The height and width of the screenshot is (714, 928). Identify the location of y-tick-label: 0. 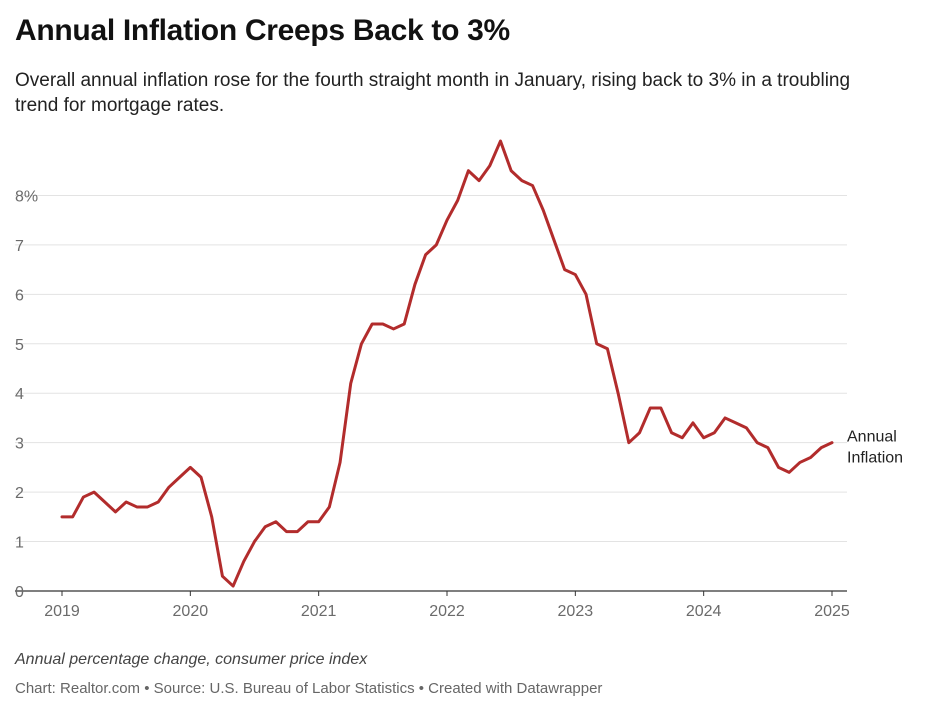
(19, 592).